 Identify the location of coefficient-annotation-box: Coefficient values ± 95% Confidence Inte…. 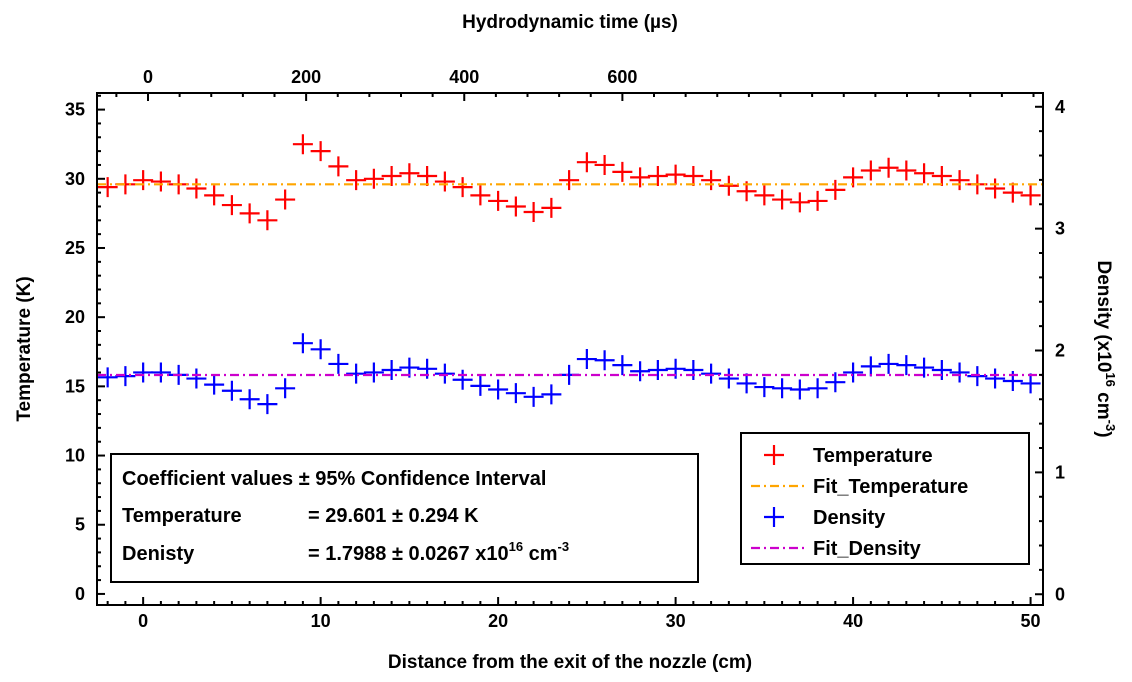
(404, 518).